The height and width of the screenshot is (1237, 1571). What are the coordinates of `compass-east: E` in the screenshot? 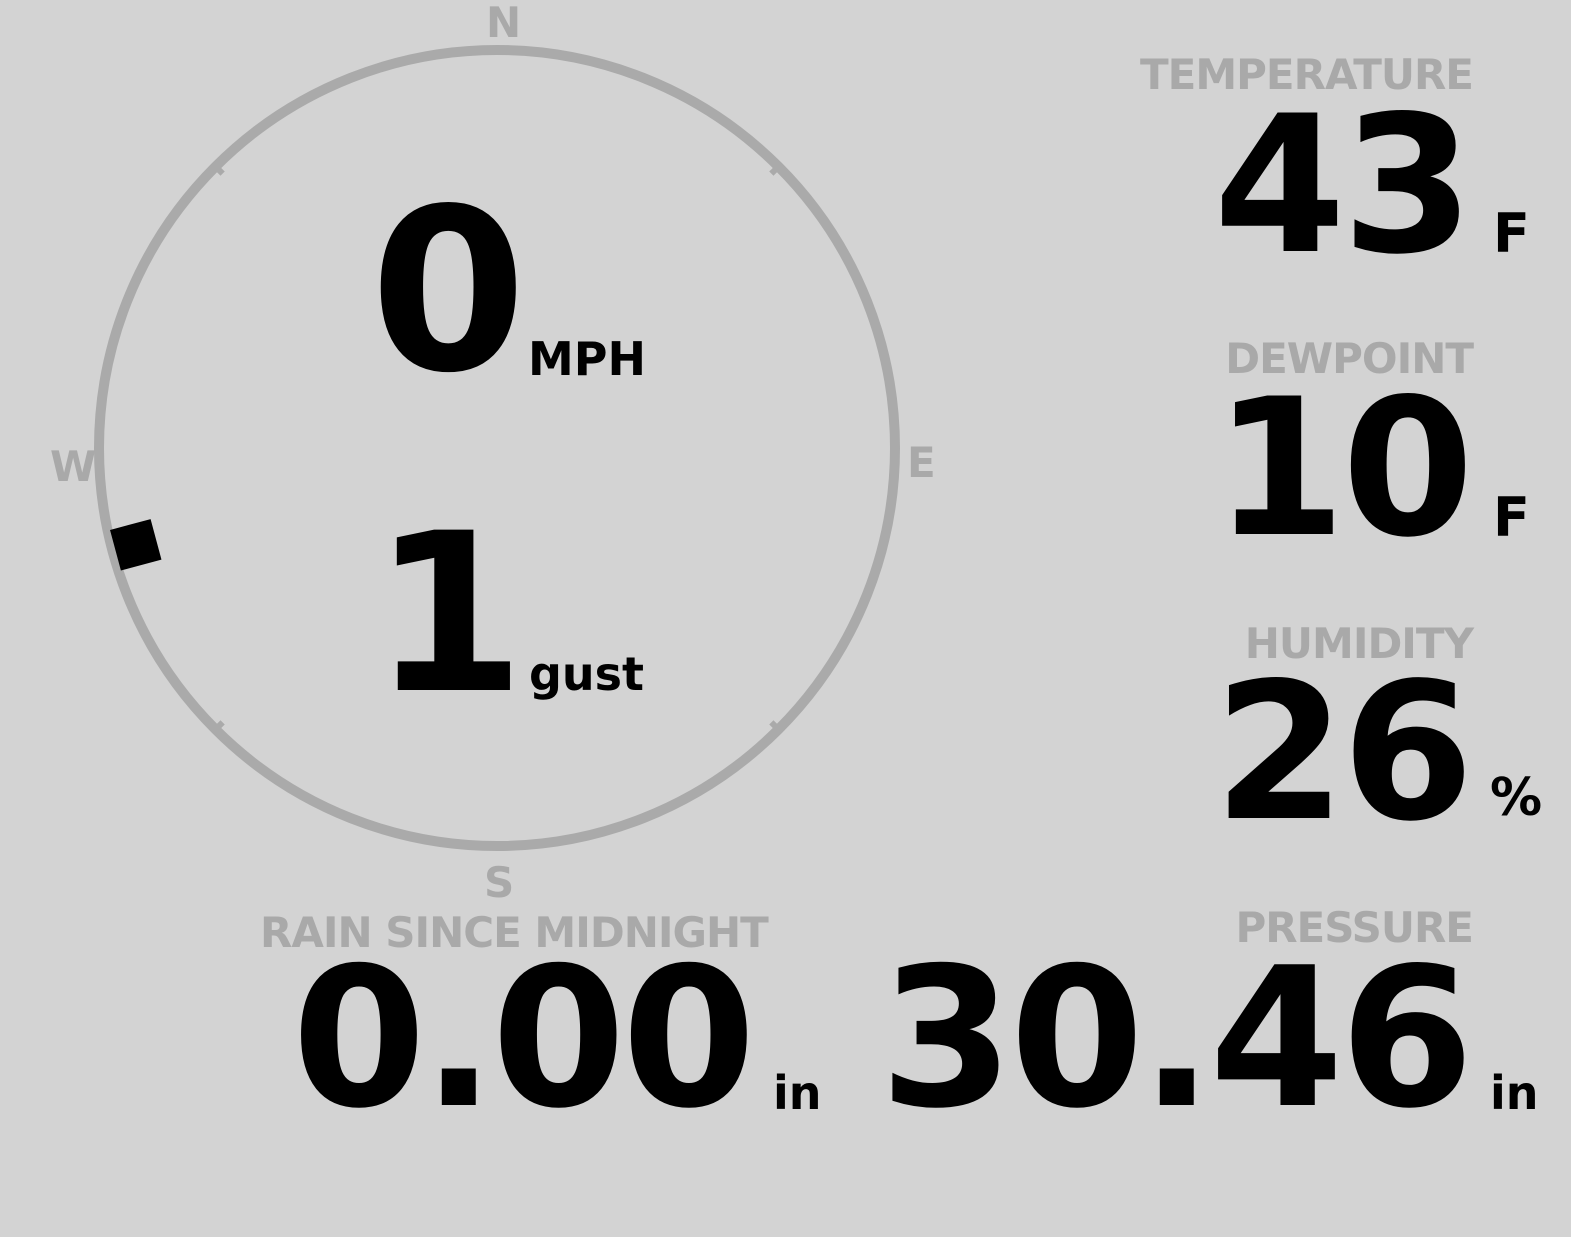 It's located at (921, 462).